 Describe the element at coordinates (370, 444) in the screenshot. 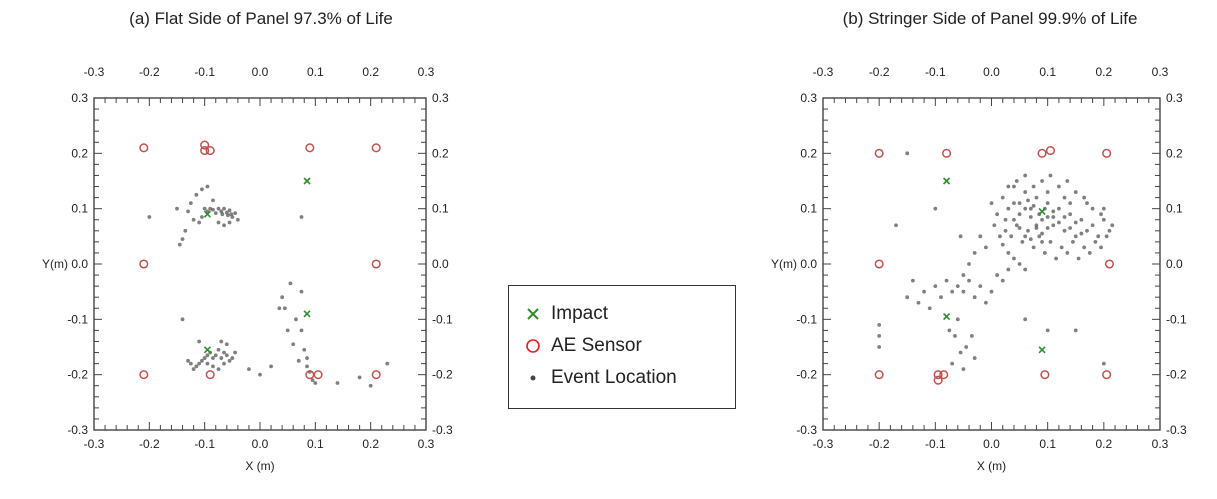

I see `x-tick-label-bottom: 0.2` at that location.